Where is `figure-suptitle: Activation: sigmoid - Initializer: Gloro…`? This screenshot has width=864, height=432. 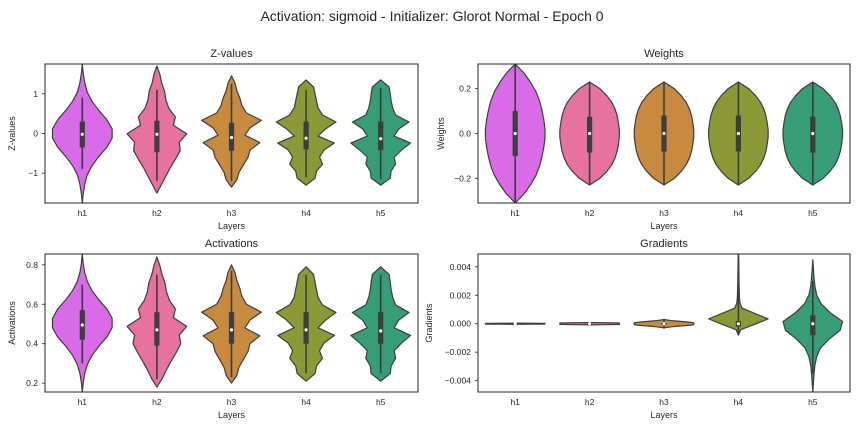 figure-suptitle: Activation: sigmoid - Initializer: Gloro… is located at coordinates (431, 16).